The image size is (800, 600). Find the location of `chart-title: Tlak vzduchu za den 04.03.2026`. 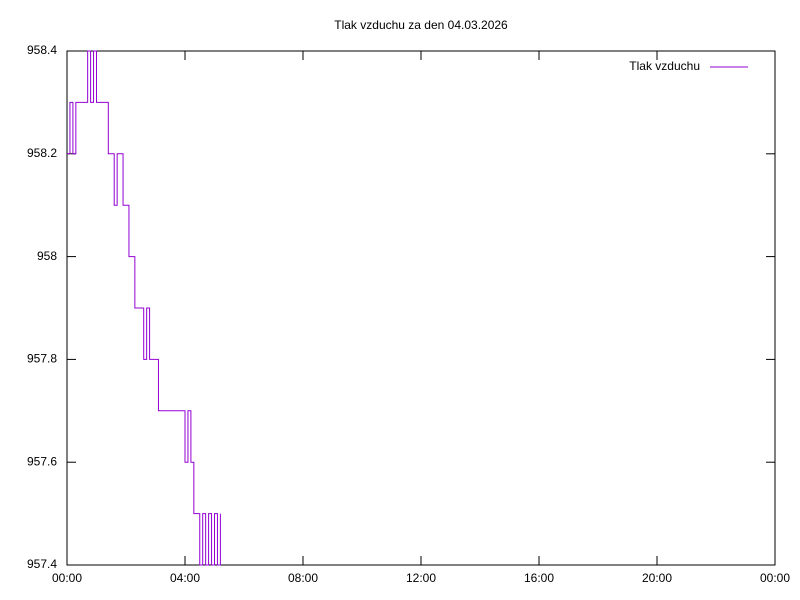

chart-title: Tlak vzduchu za den 04.03.2026 is located at coordinates (421, 25).